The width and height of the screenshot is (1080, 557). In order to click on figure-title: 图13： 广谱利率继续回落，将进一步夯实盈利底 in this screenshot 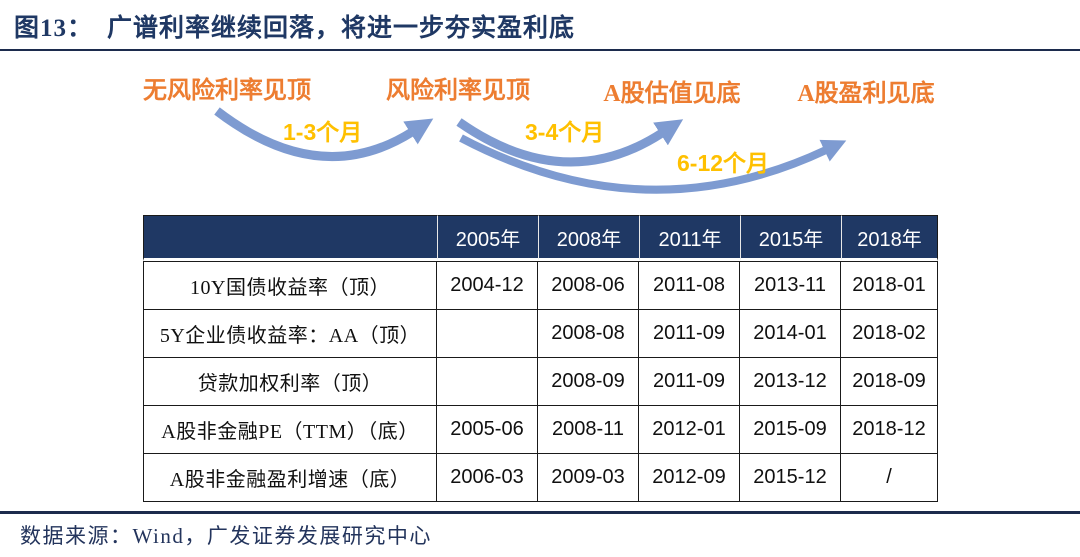, I will do `click(294, 26)`.